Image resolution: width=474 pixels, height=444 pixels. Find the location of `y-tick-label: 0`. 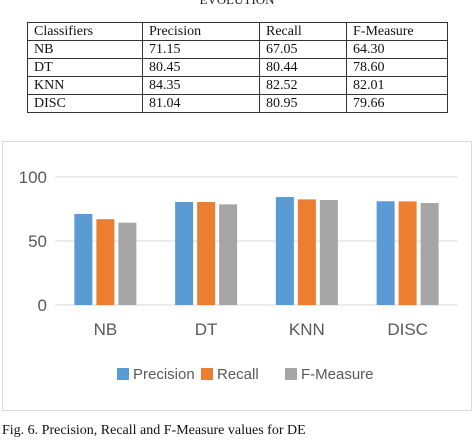

y-tick-label: 0 is located at coordinates (42, 305).